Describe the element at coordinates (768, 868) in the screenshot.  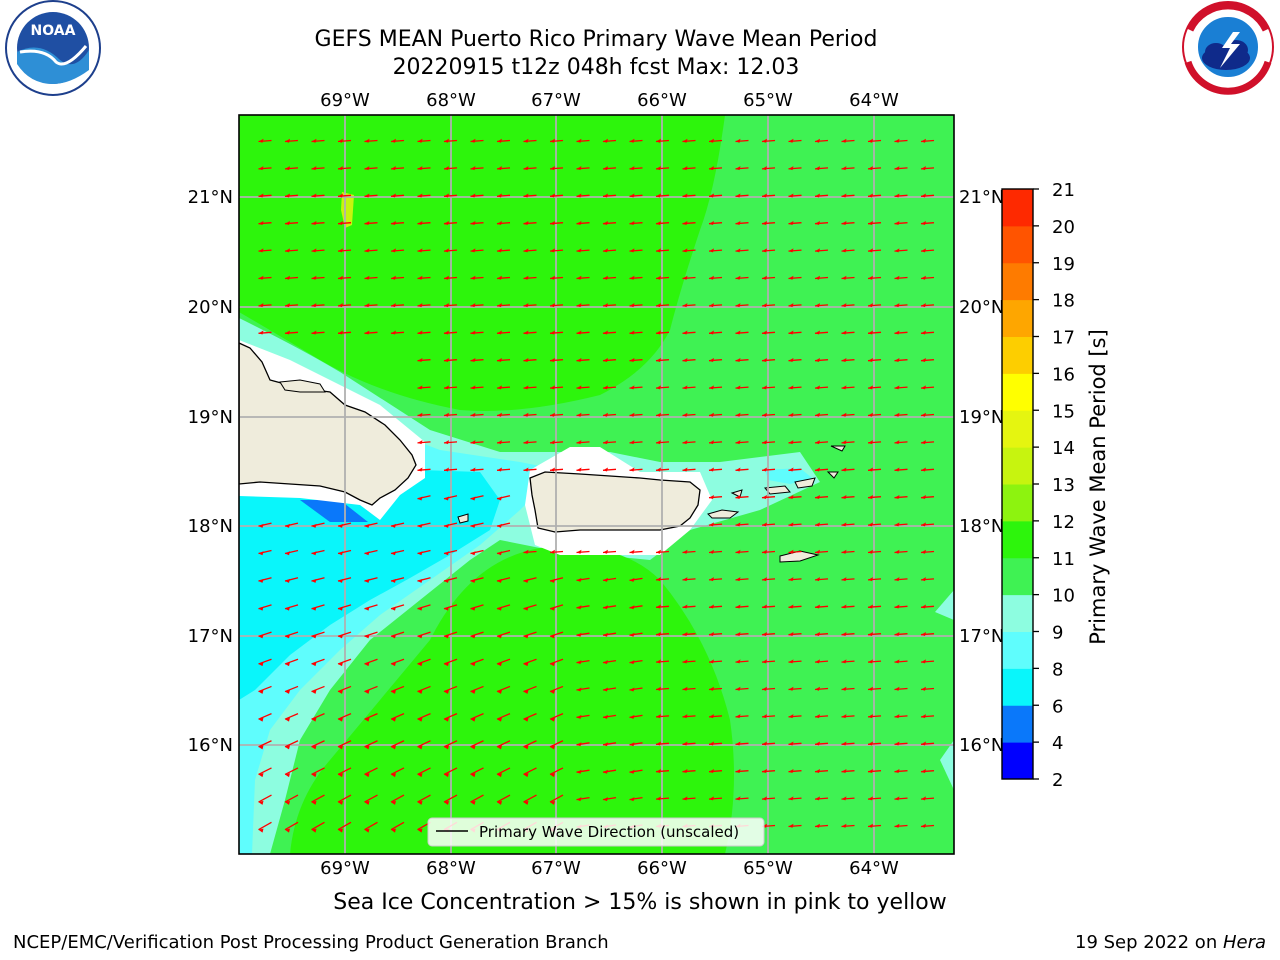
I see `lon-label-bottom: 65°W` at that location.